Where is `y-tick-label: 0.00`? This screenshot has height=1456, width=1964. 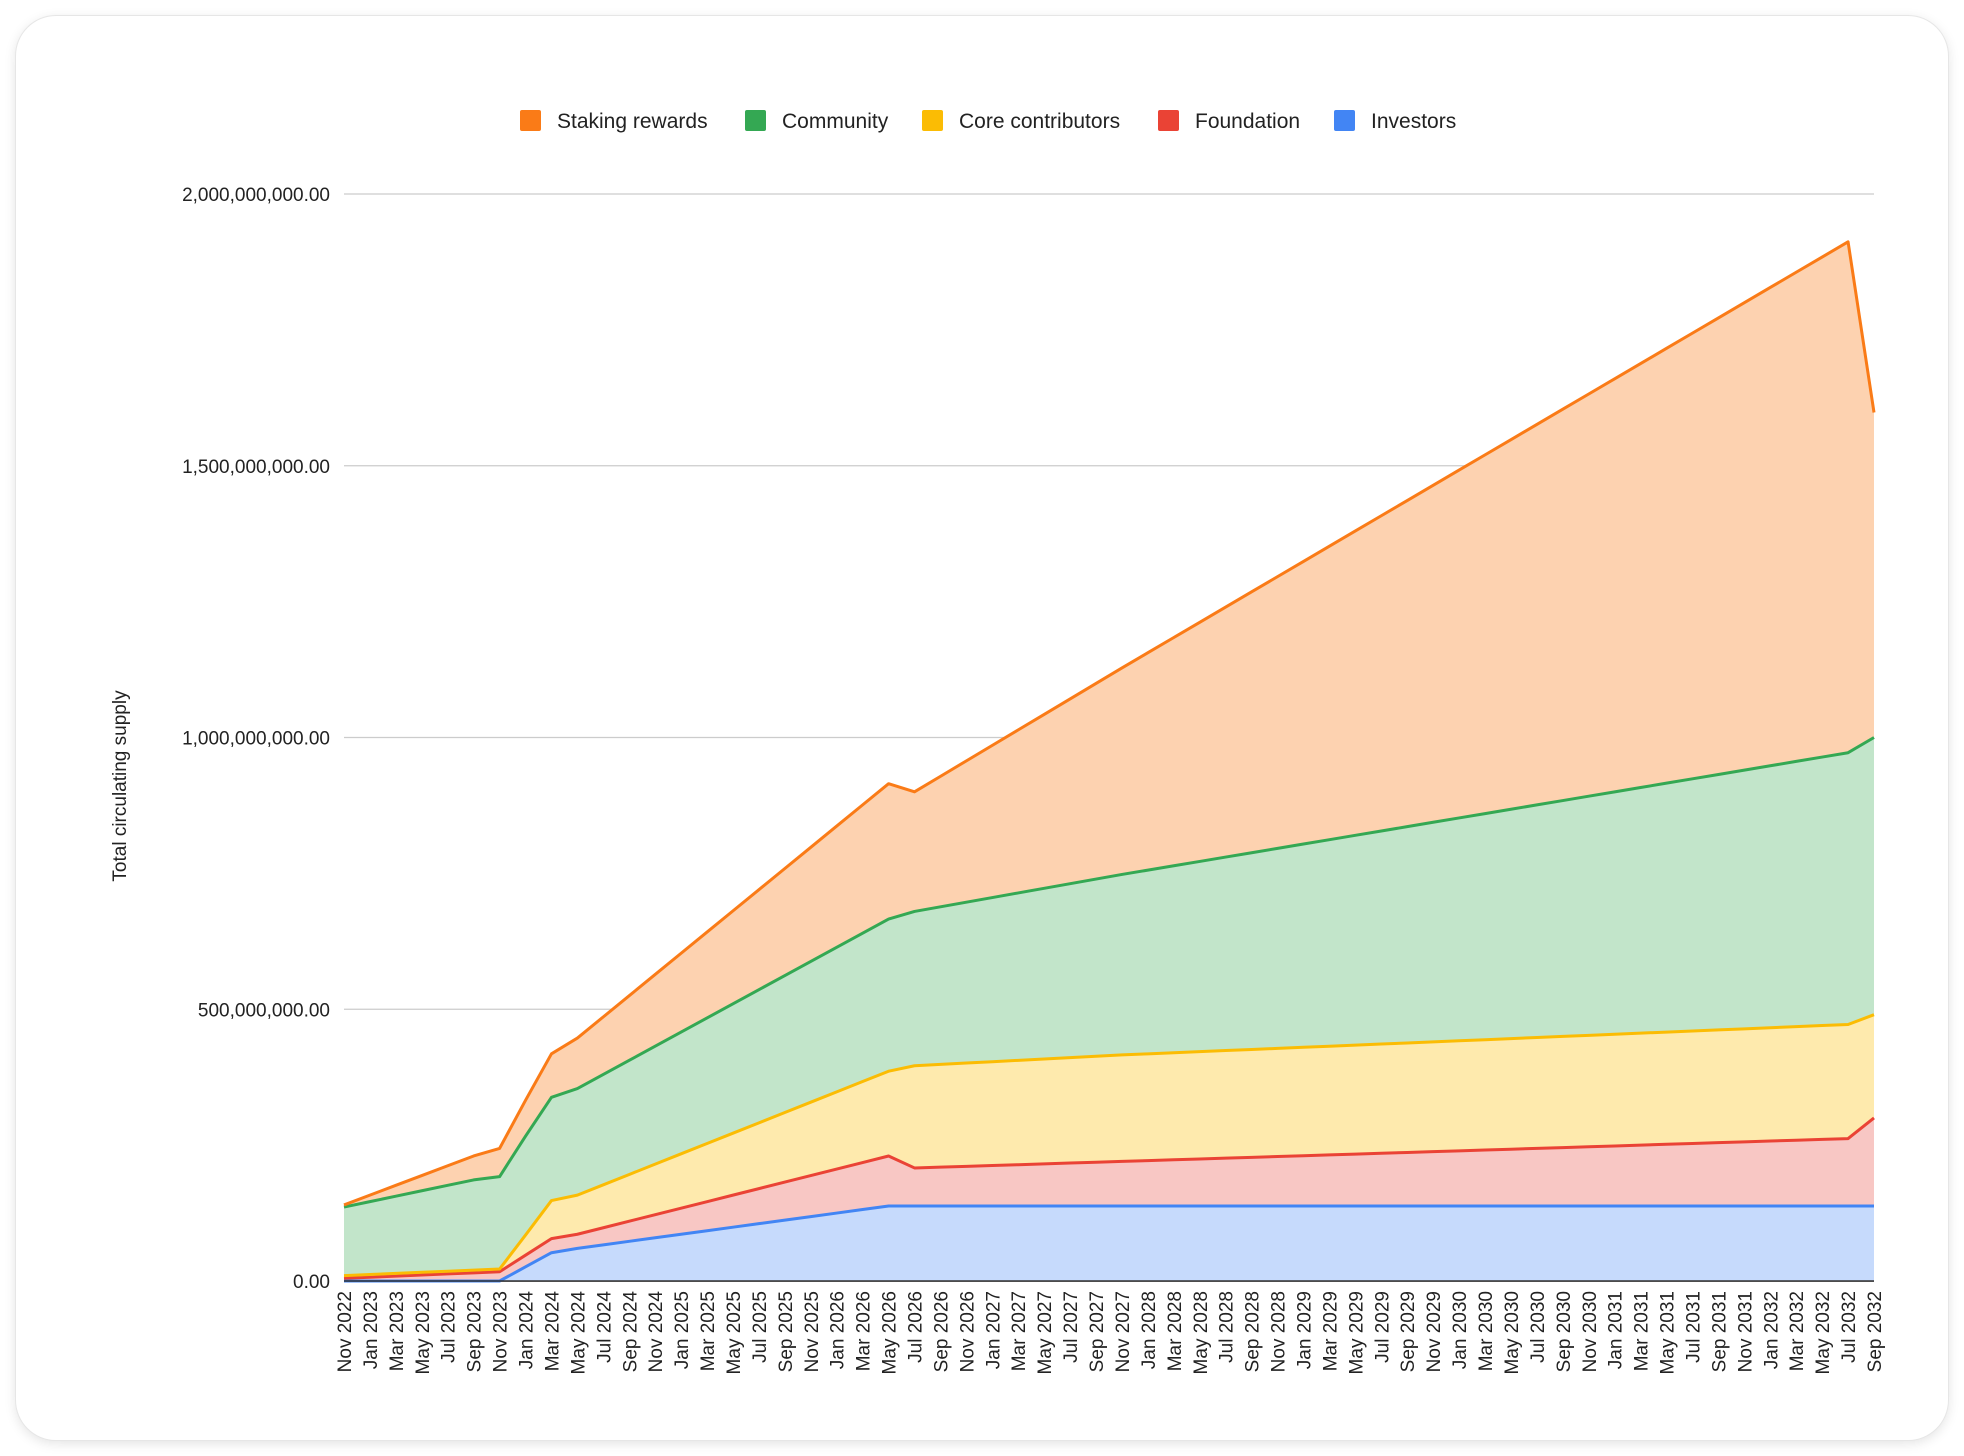 y-tick-label: 0.00 is located at coordinates (311, 1282).